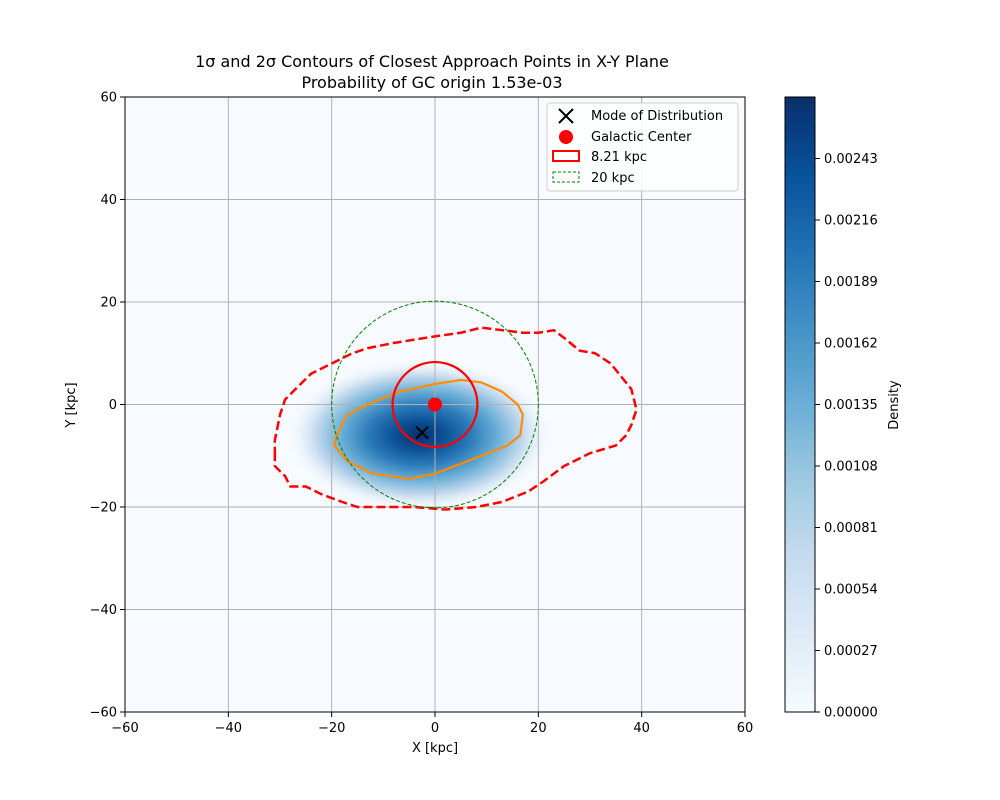 This screenshot has height=800, width=1000. I want to click on legend-box, so click(642, 147).